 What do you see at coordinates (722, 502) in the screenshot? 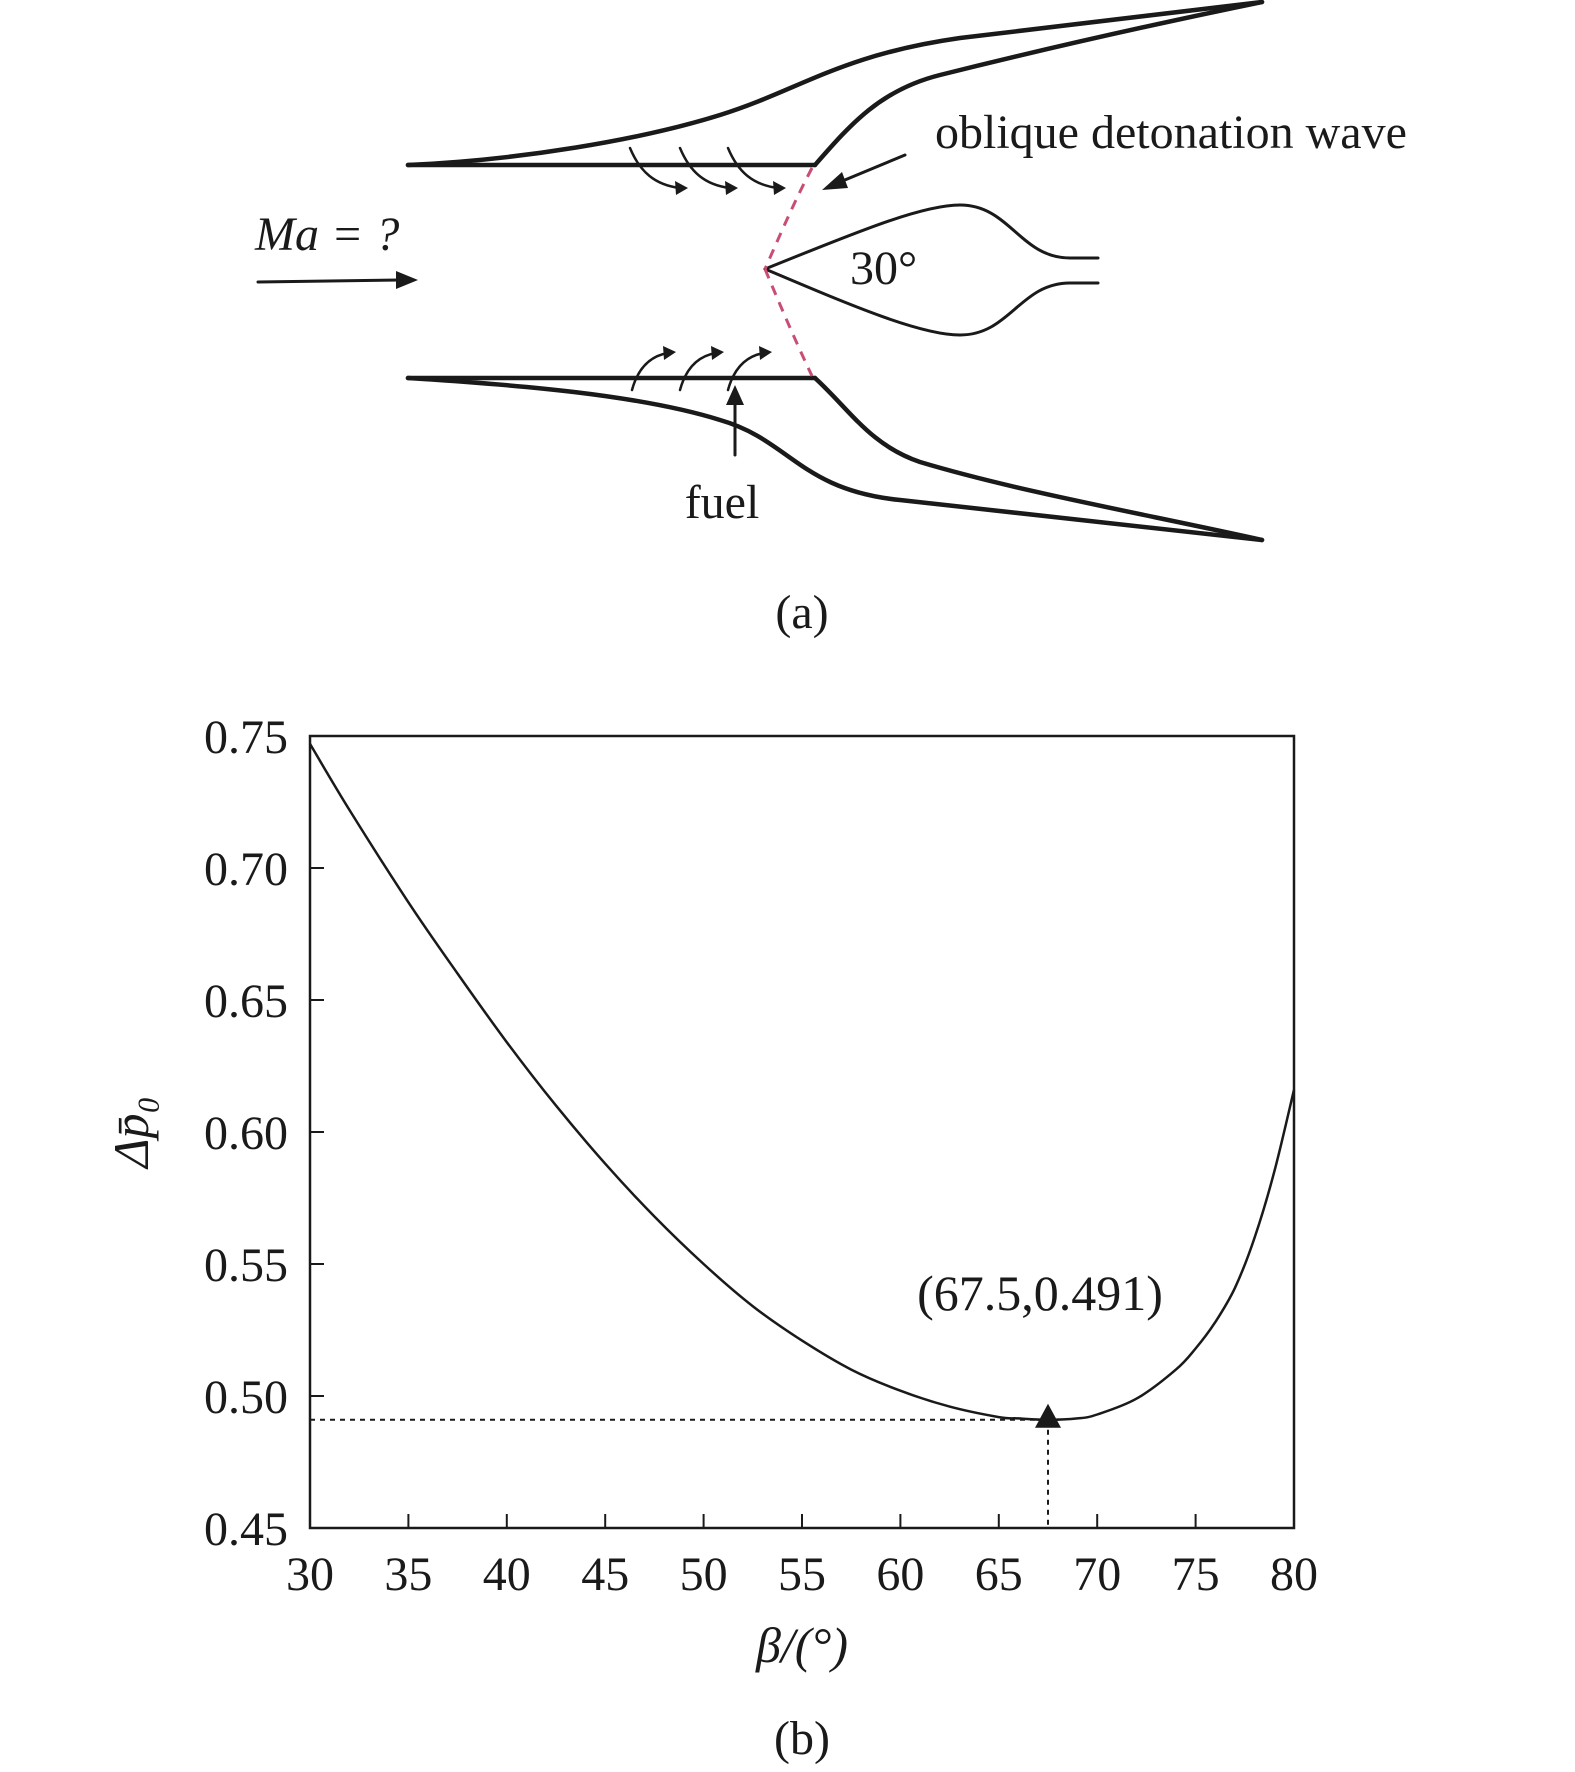
I see `fuel-label: fuel` at bounding box center [722, 502].